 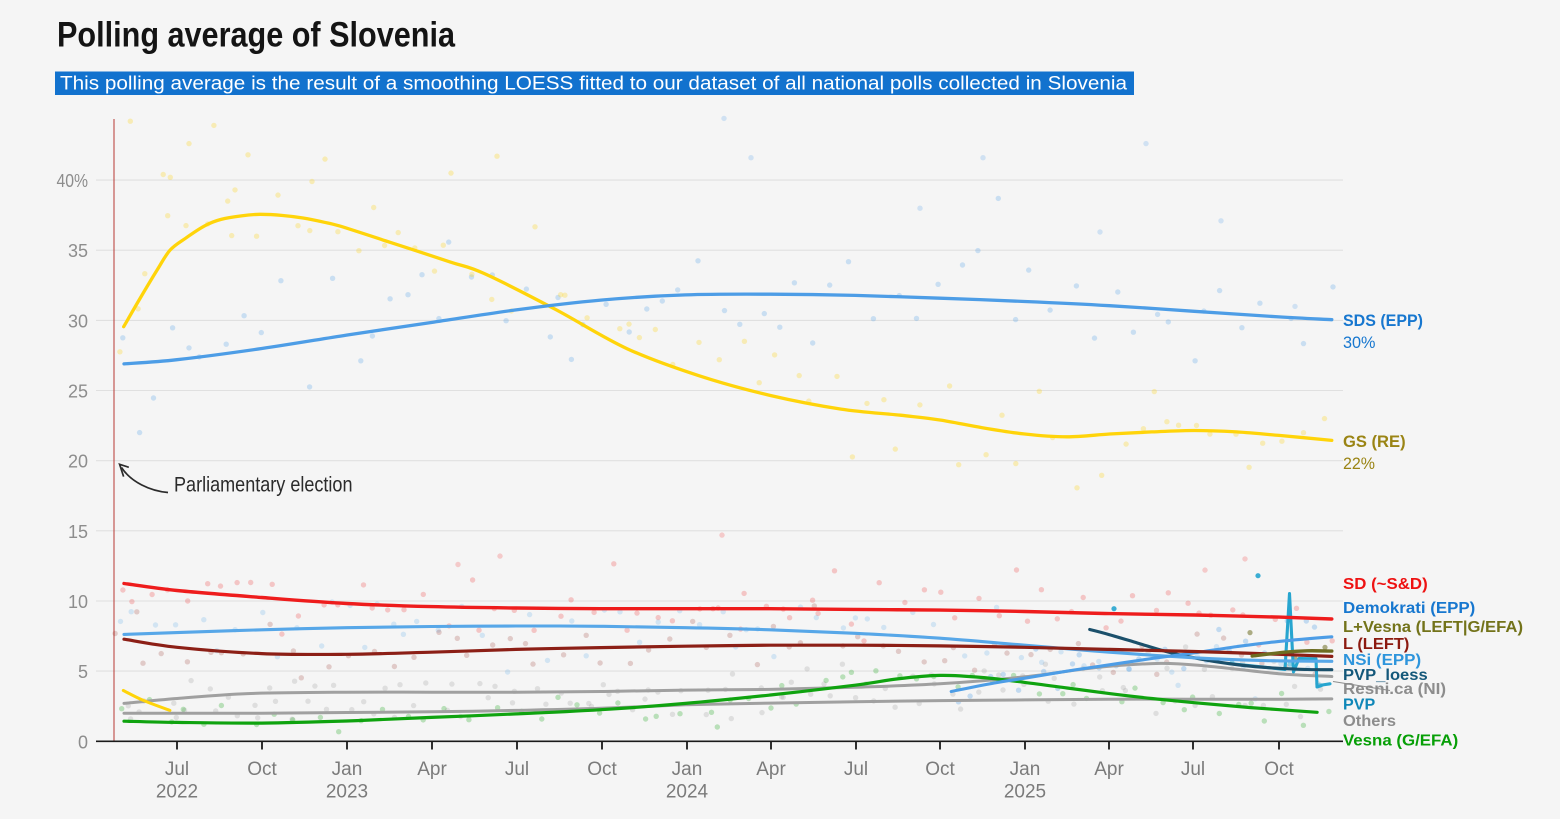 What do you see at coordinates (1409, 608) in the screenshot?
I see `svg-text: Demokrati (EPP)` at bounding box center [1409, 608].